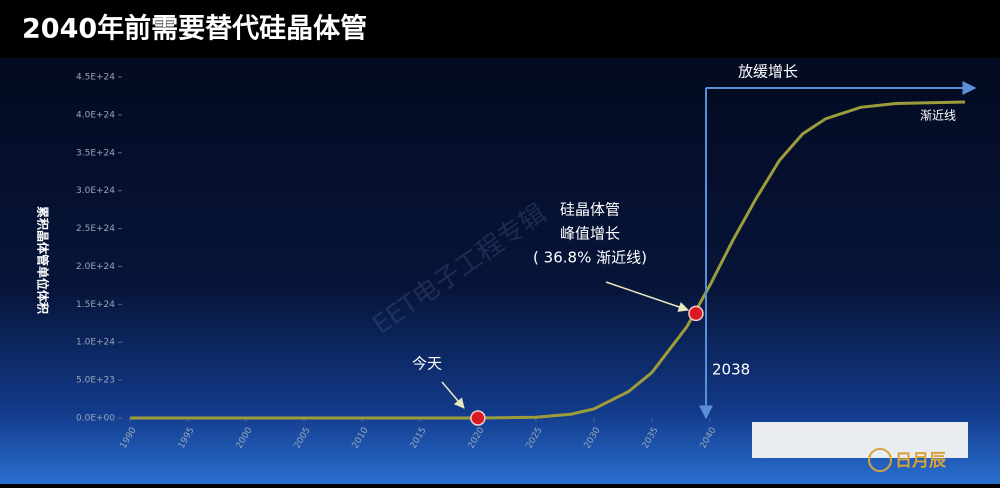  Describe the element at coordinates (95, 115) in the screenshot. I see `y-tick-label: 4.0E+24` at that location.